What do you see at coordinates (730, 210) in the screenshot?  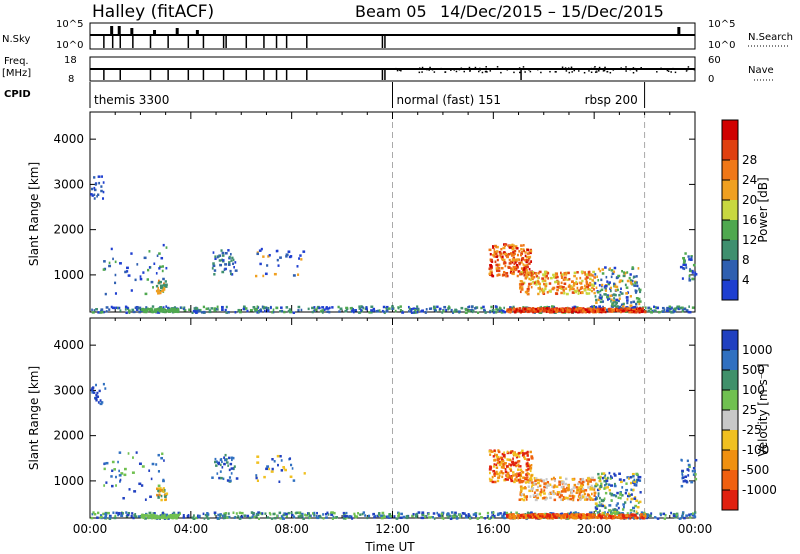 I see `colorbar-swatch` at bounding box center [730, 210].